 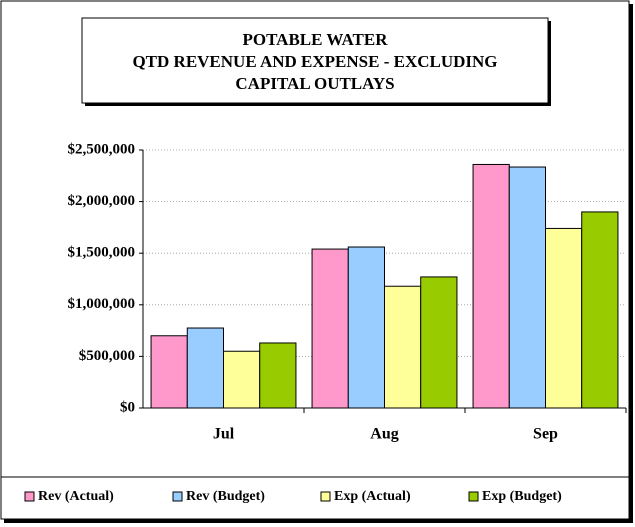 What do you see at coordinates (76, 496) in the screenshot?
I see `legend-label: Rev (Actual)` at bounding box center [76, 496].